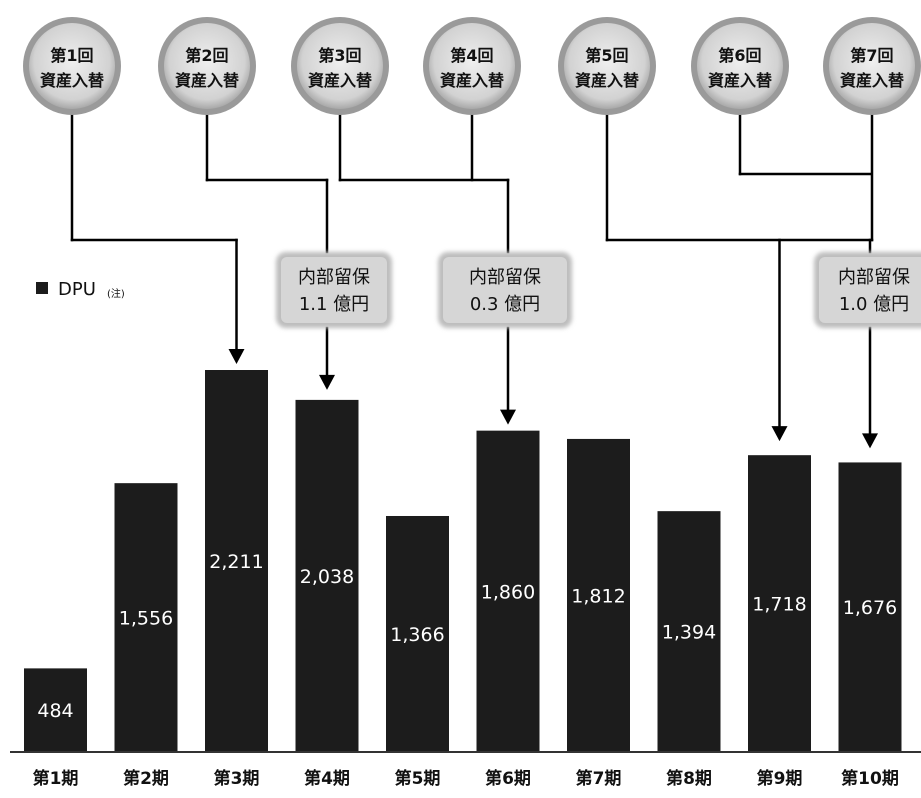 This screenshot has height=798, width=921. Describe the element at coordinates (606, 55) in the screenshot. I see `circle-line1: 第5回` at that location.